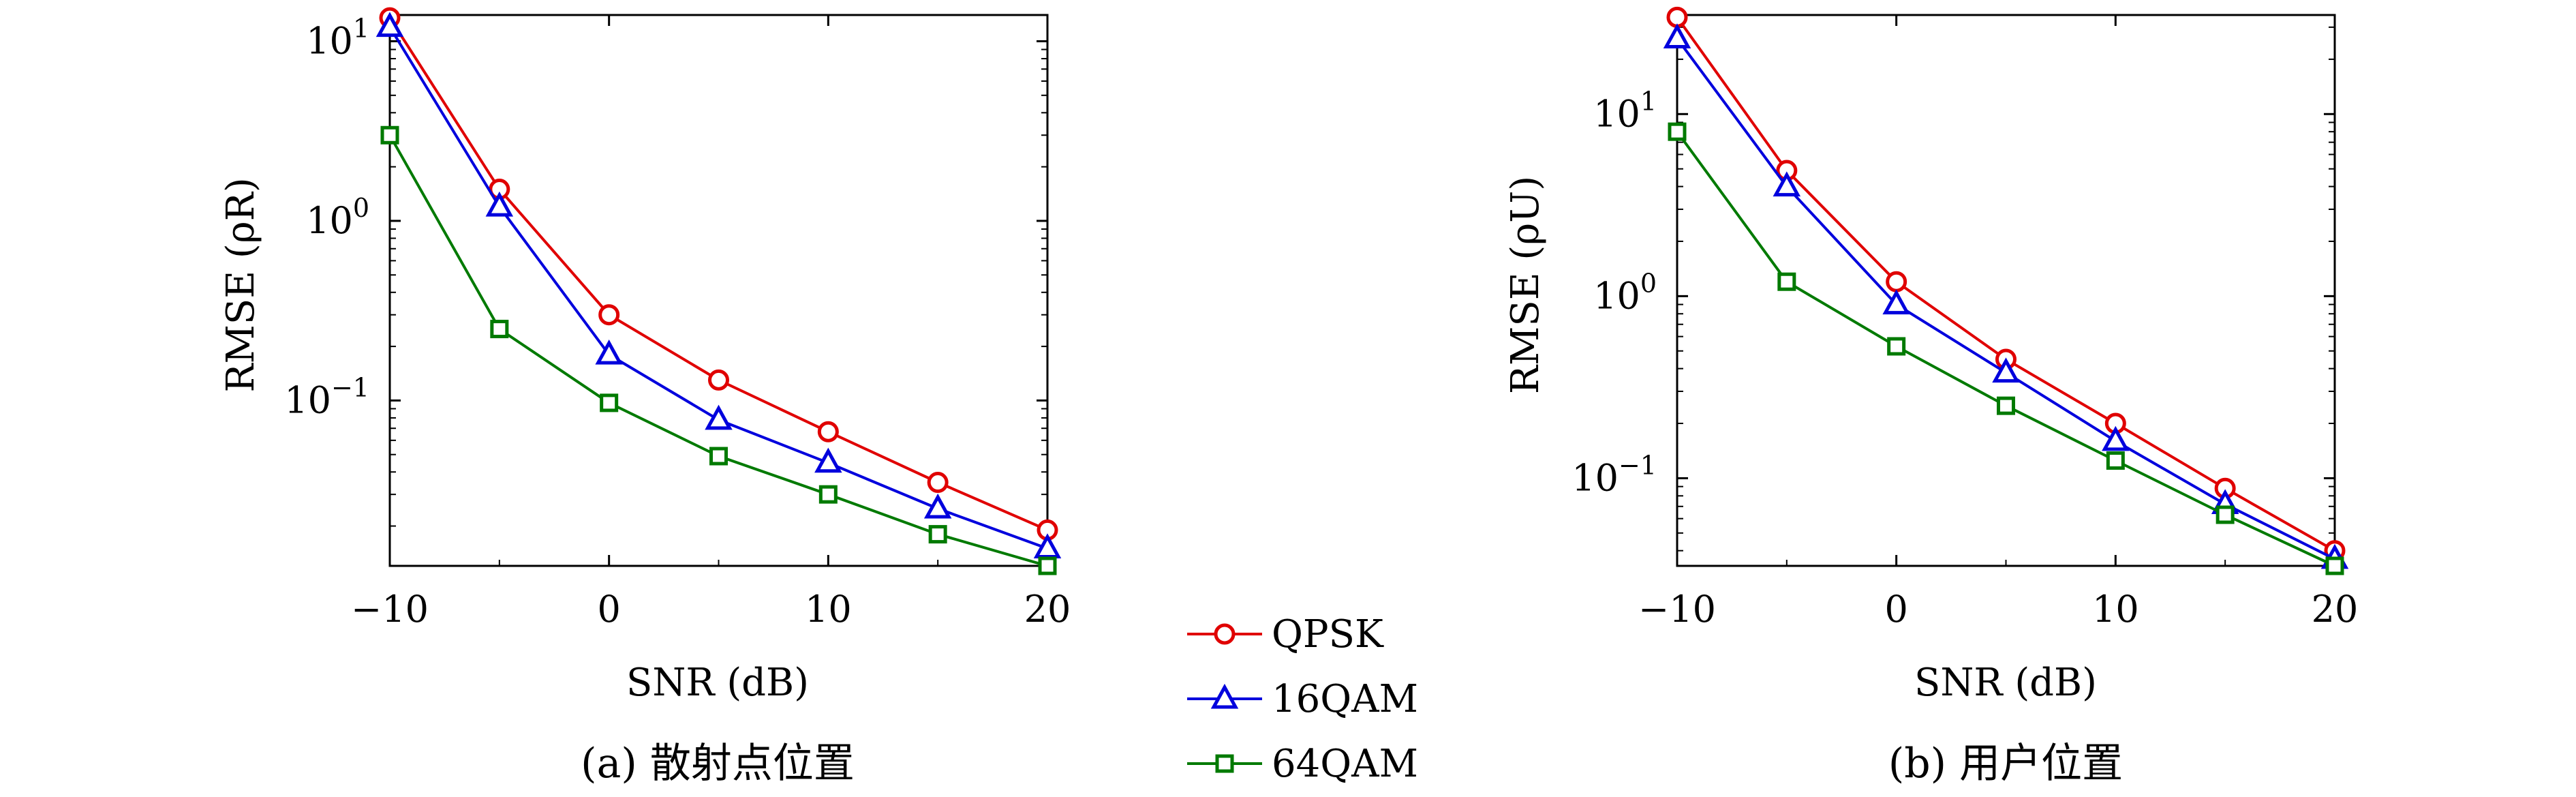  What do you see at coordinates (1345, 764) in the screenshot?
I see `legend-label: 64QAM` at bounding box center [1345, 764].